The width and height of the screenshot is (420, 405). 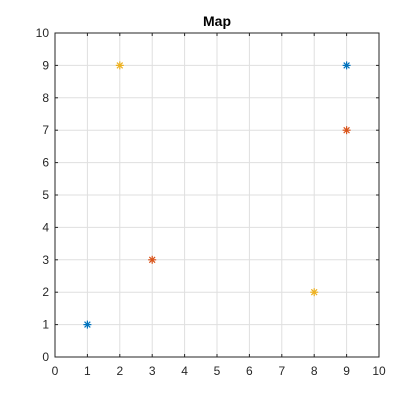 What do you see at coordinates (314, 371) in the screenshot?
I see `x-tick-label: 8` at bounding box center [314, 371].